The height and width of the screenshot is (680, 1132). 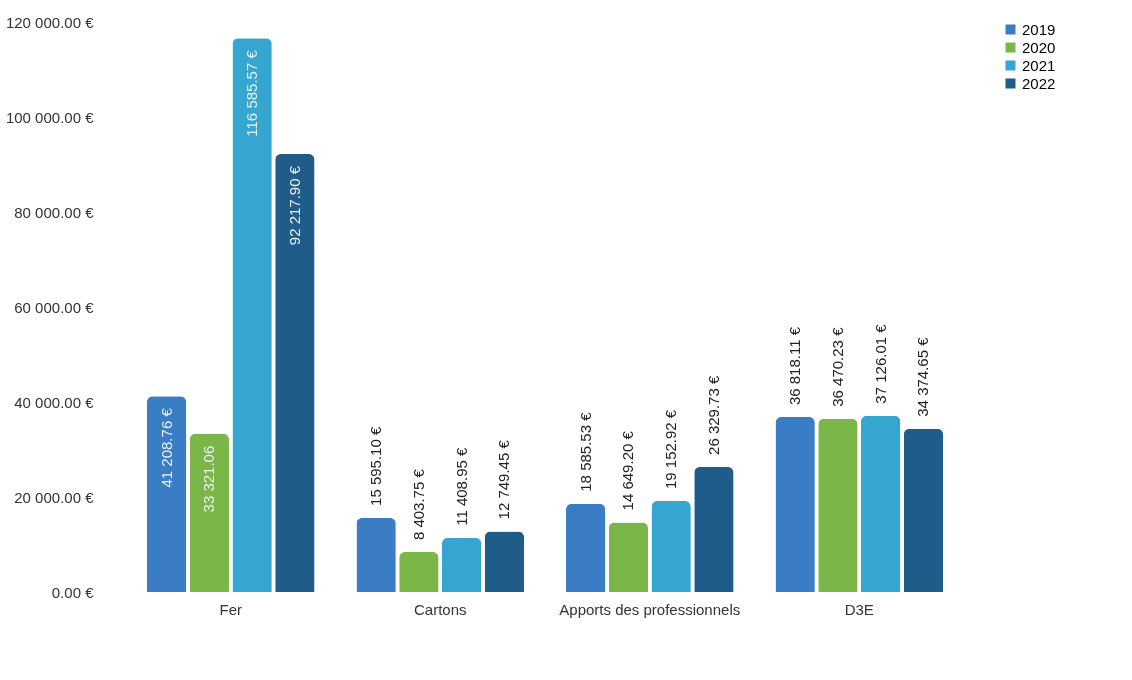 What do you see at coordinates (376, 466) in the screenshot?
I see `data-label: 15 595.10 €` at bounding box center [376, 466].